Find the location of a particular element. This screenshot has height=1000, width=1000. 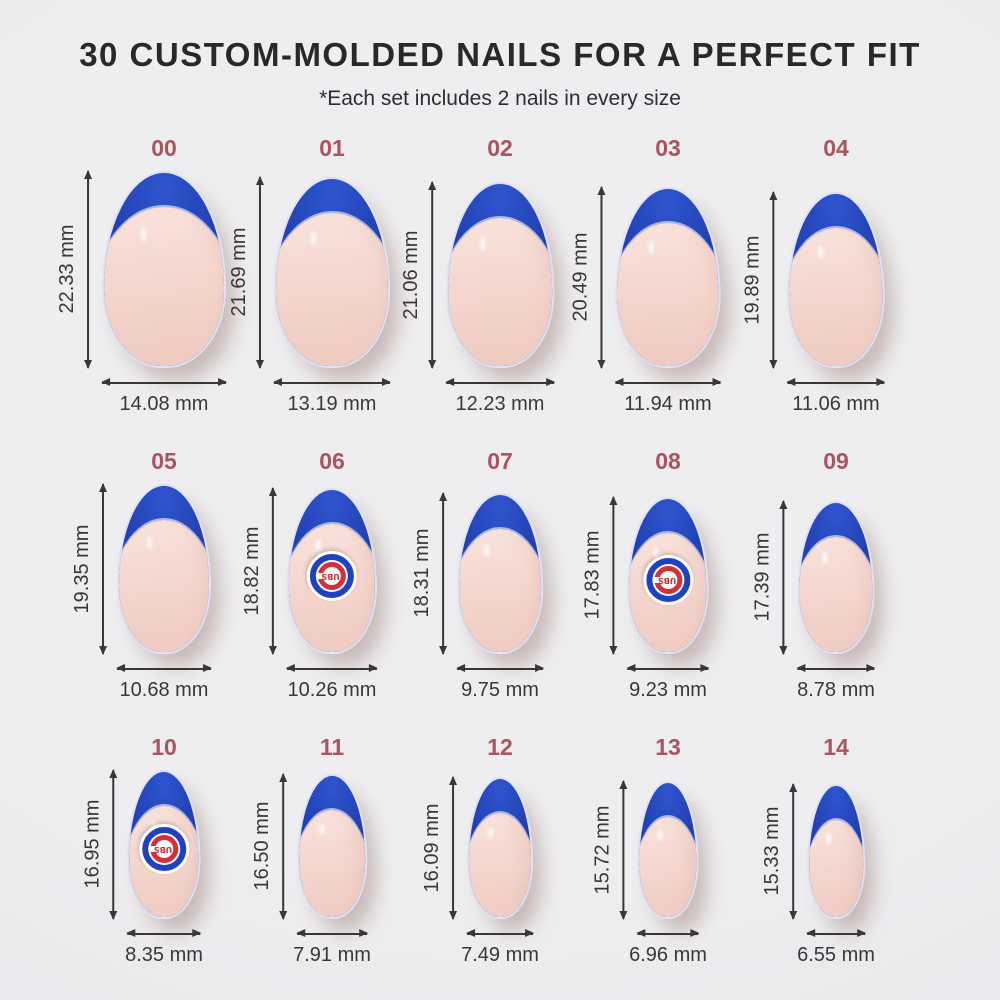

height-measurement: 21.06 mm is located at coordinates (411, 275).